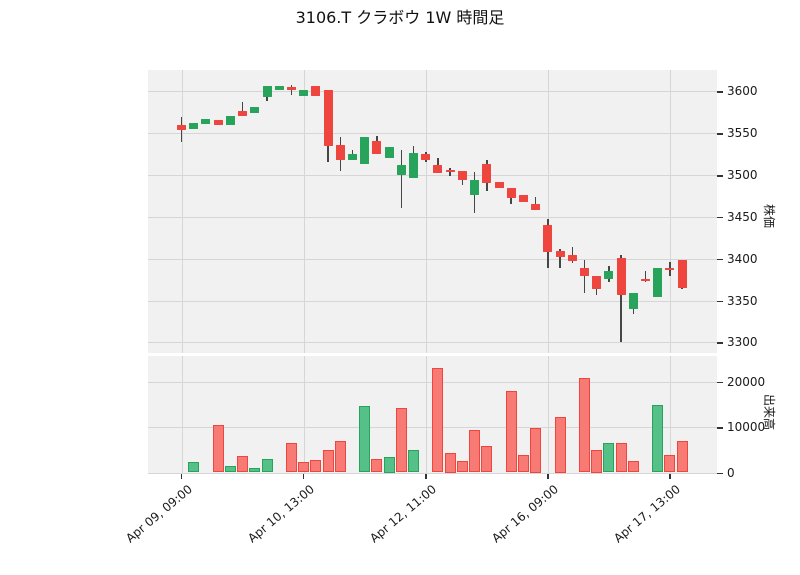  What do you see at coordinates (280, 514) in the screenshot?
I see `x-tick-label: Apr 10, 13:00` at bounding box center [280, 514].